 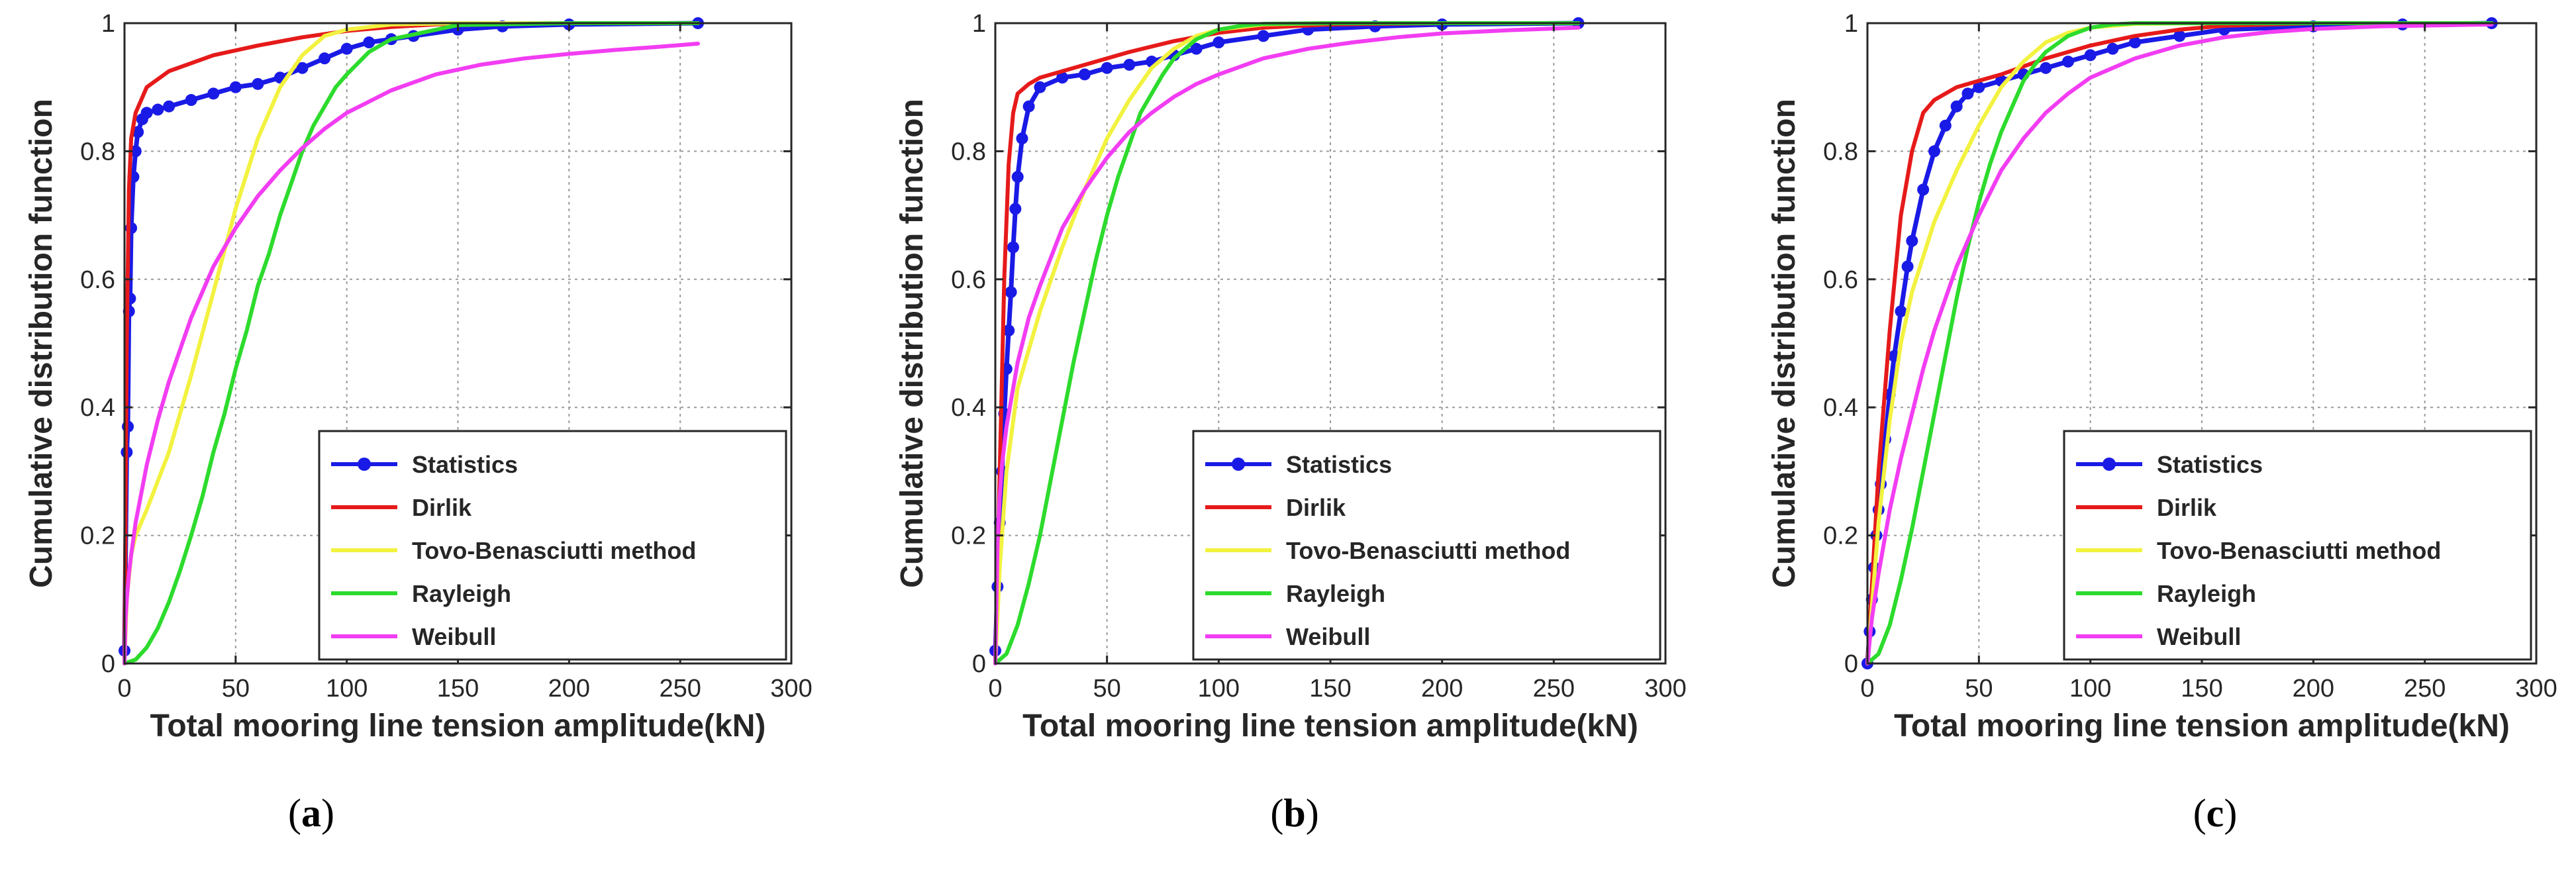 What do you see at coordinates (1294, 813) in the screenshot?
I see `panel-label-b: (b)` at bounding box center [1294, 813].